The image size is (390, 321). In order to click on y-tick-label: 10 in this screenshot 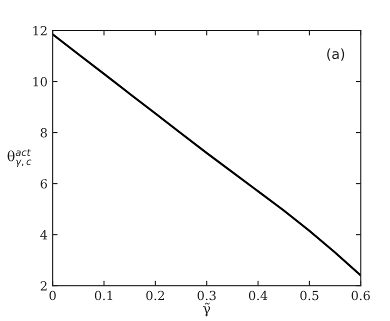, I will do `click(40, 81)`.